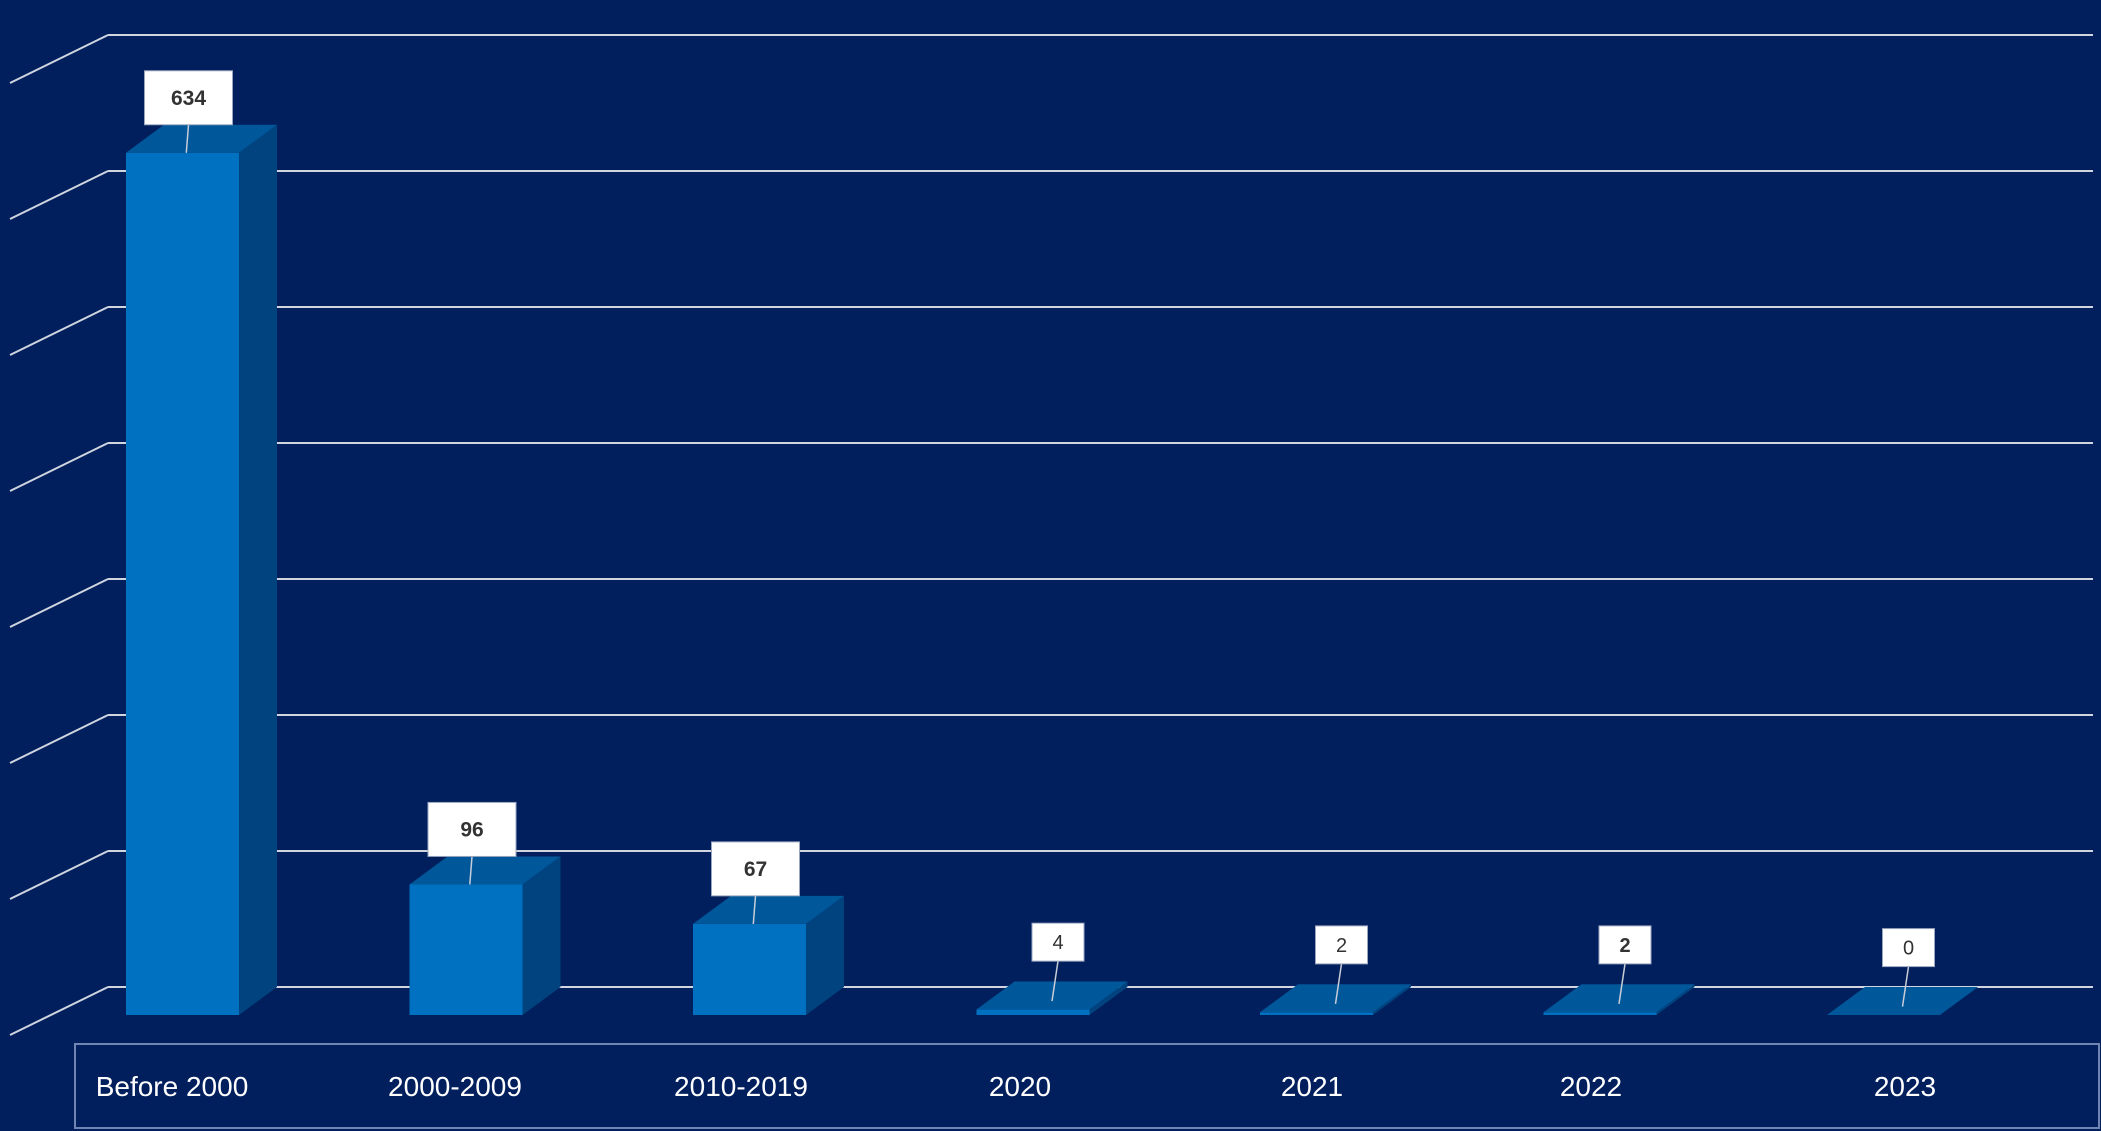  I want to click on data-label-text-4: 2, so click(1341, 946).